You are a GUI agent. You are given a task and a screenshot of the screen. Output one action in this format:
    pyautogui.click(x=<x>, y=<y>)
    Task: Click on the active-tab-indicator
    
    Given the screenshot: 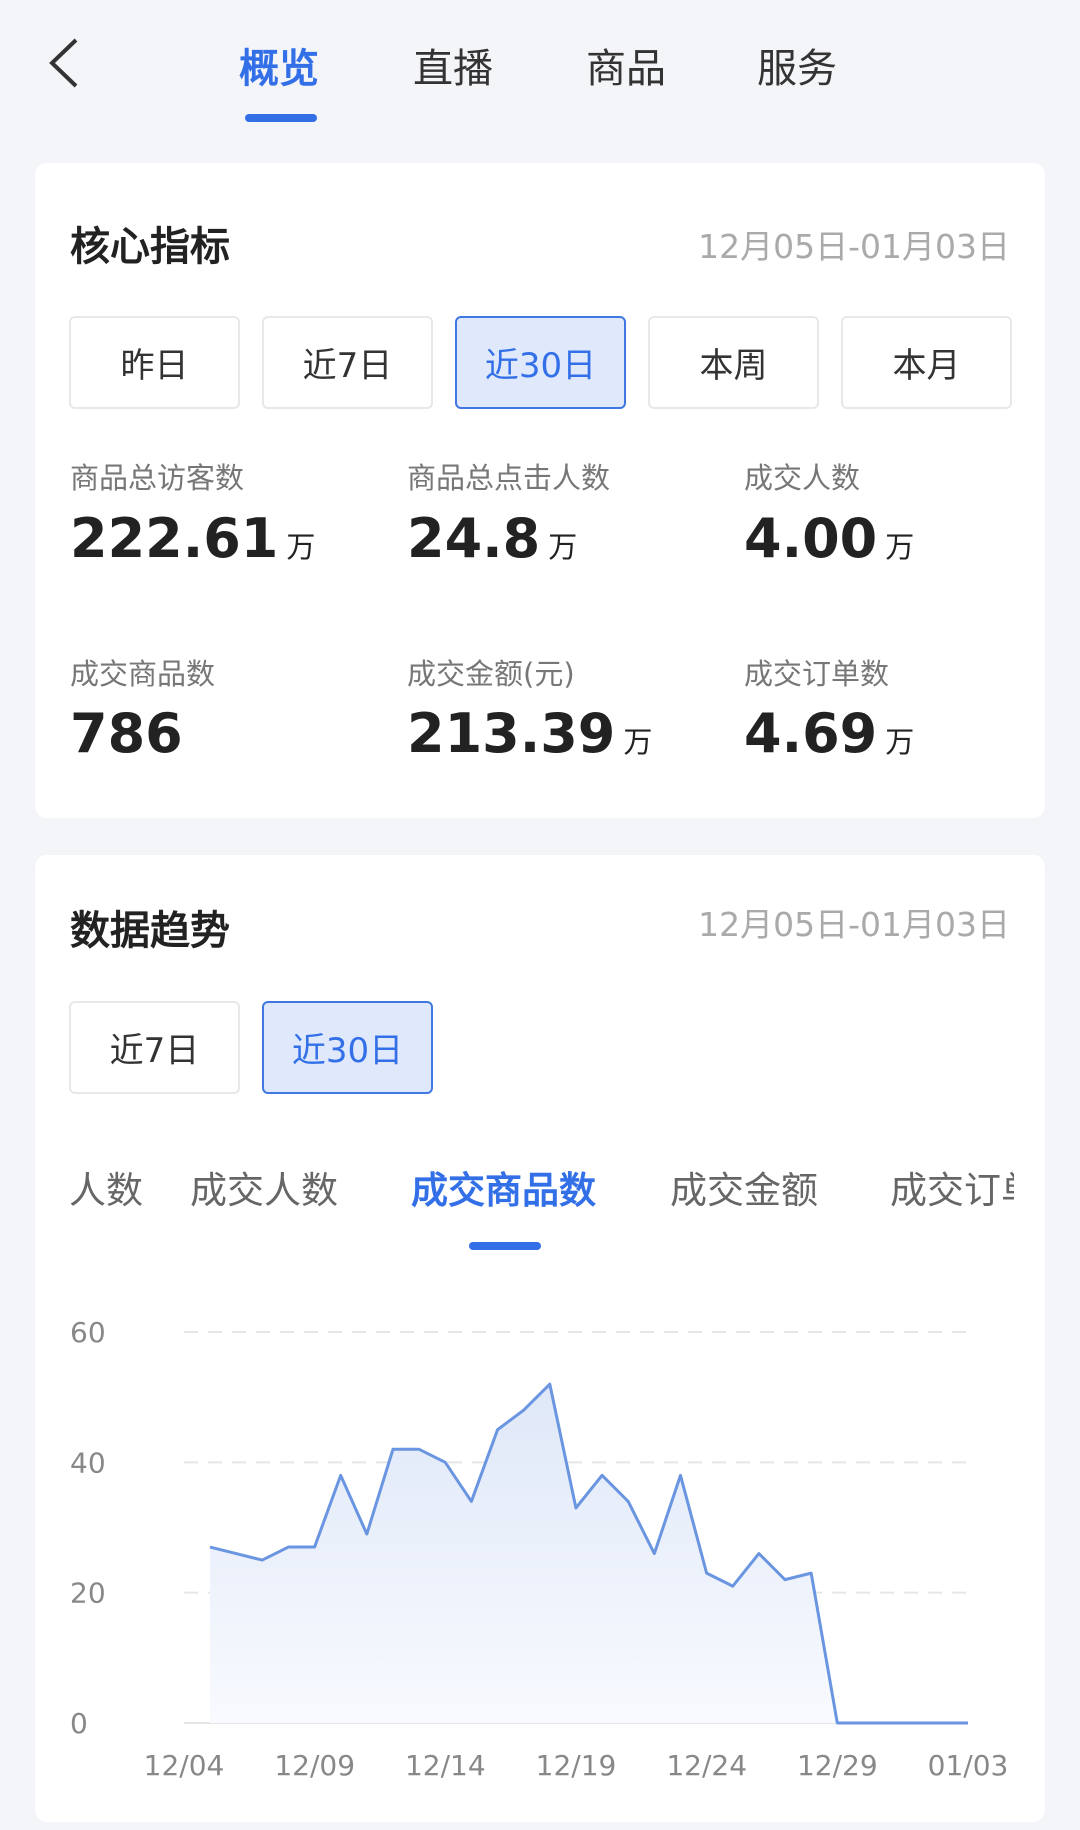 What is the action you would take?
    pyautogui.click(x=281, y=118)
    